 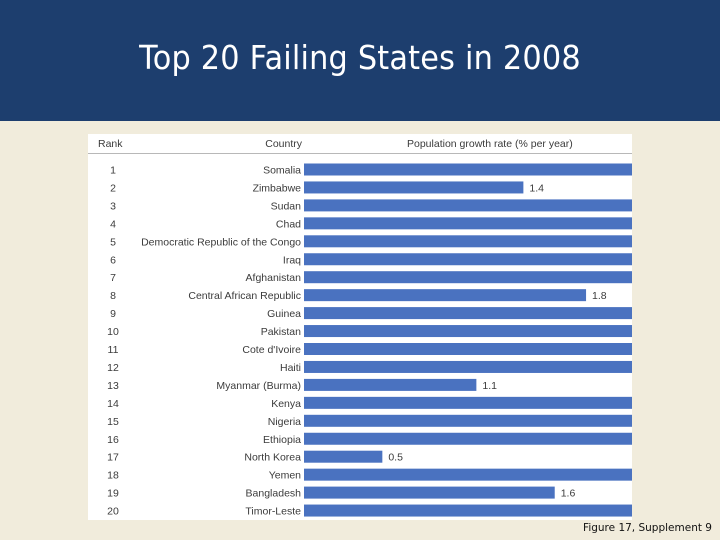 What do you see at coordinates (113, 278) in the screenshot?
I see `rank-label: 7` at bounding box center [113, 278].